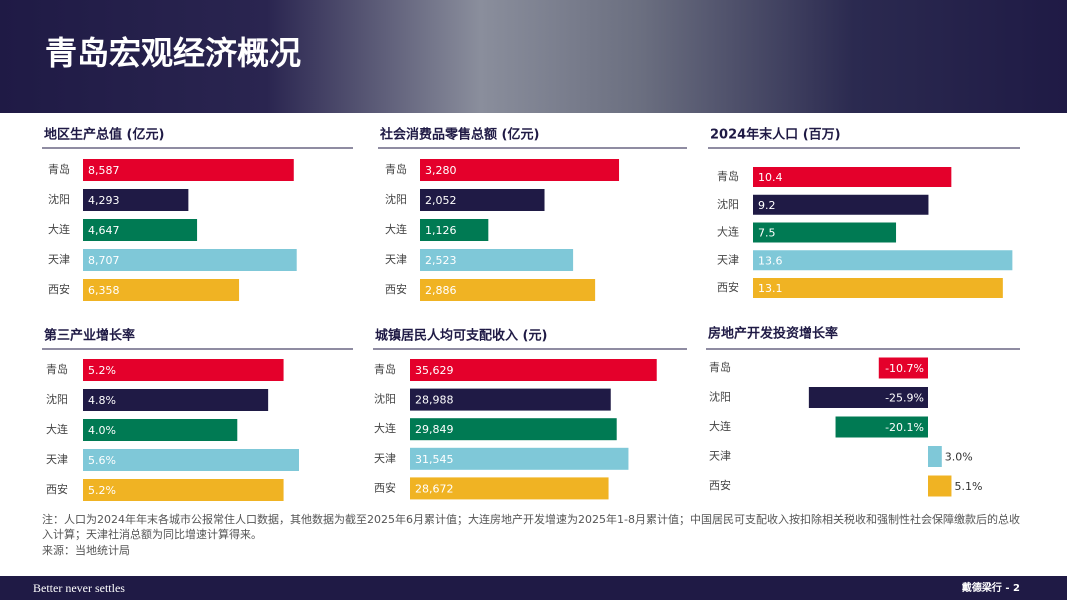 This screenshot has height=600, width=1067. Describe the element at coordinates (533, 588) in the screenshot. I see `footer-band` at that location.